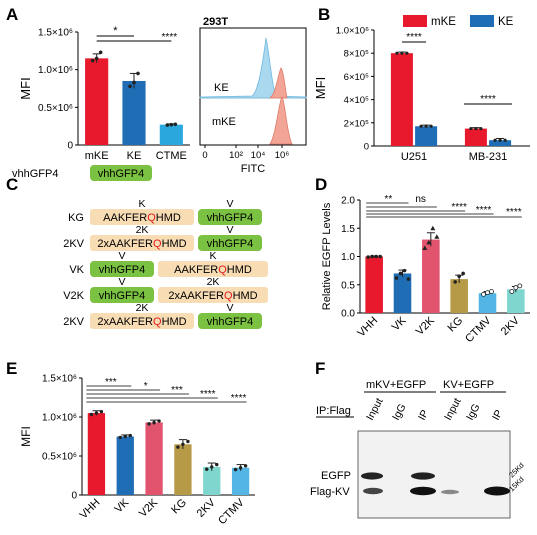 The width and height of the screenshot is (537, 535). I want to click on lane-label: Input, so click(375, 409).